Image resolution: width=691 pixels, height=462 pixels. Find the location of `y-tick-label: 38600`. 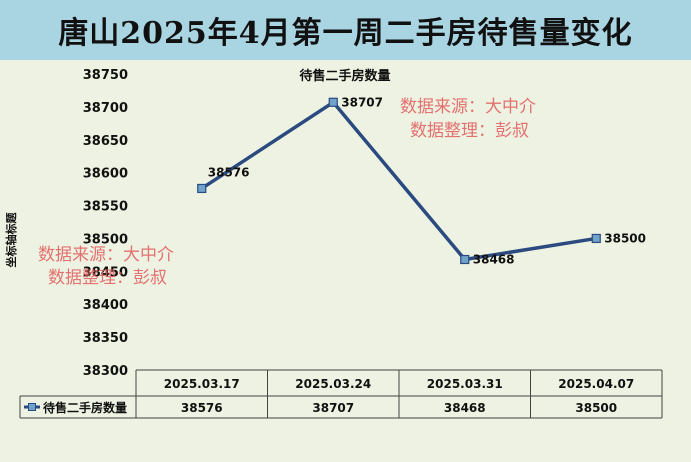

y-tick-label: 38600 is located at coordinates (105, 174).